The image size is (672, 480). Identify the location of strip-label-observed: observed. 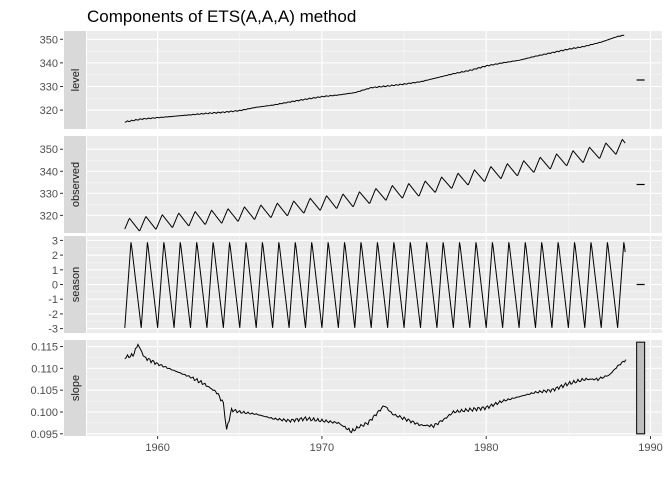
(76, 184).